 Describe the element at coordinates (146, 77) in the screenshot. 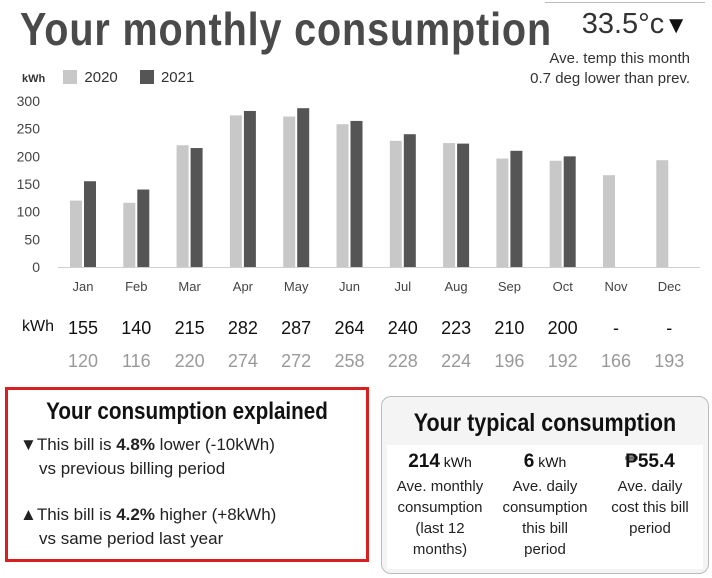

I see `legend-swatch-2021` at that location.